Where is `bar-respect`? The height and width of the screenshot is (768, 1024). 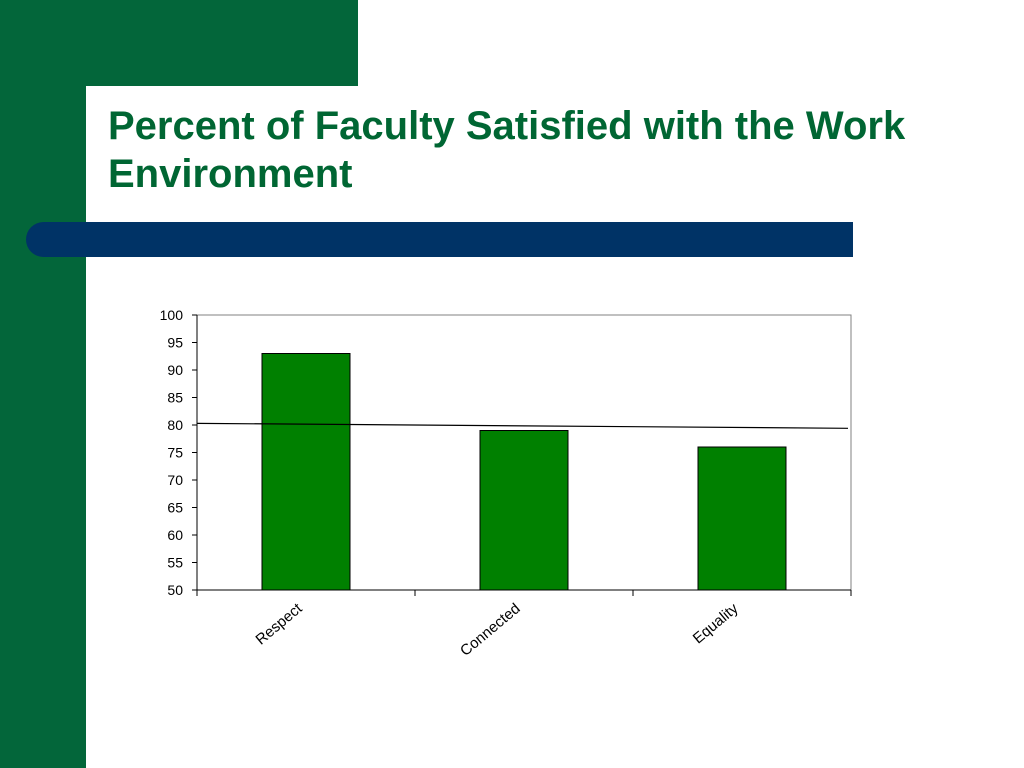 bar-respect is located at coordinates (306, 472).